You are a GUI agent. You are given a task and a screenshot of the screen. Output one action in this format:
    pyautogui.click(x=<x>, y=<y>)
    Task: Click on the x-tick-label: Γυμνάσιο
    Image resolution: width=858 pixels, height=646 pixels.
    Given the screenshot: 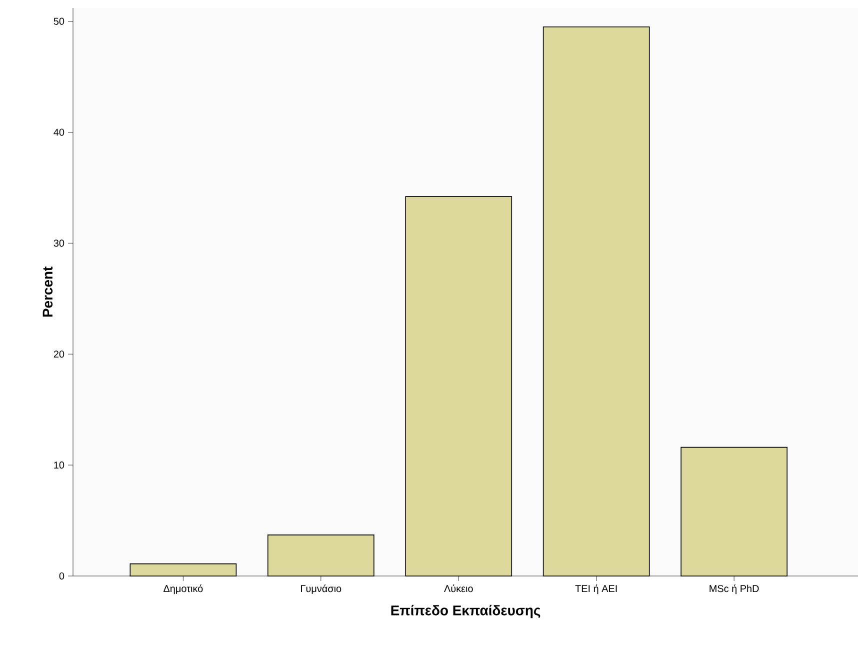 What is the action you would take?
    pyautogui.click(x=321, y=589)
    